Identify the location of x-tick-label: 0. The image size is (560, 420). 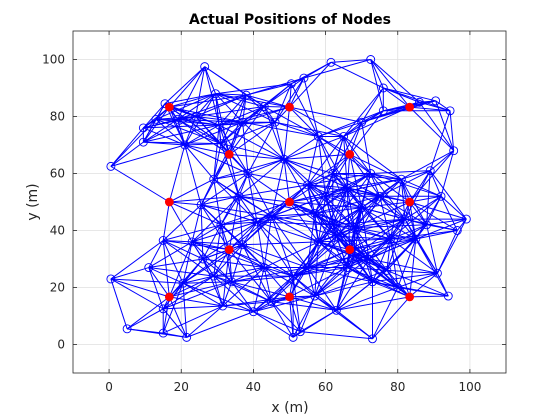
(109, 387).